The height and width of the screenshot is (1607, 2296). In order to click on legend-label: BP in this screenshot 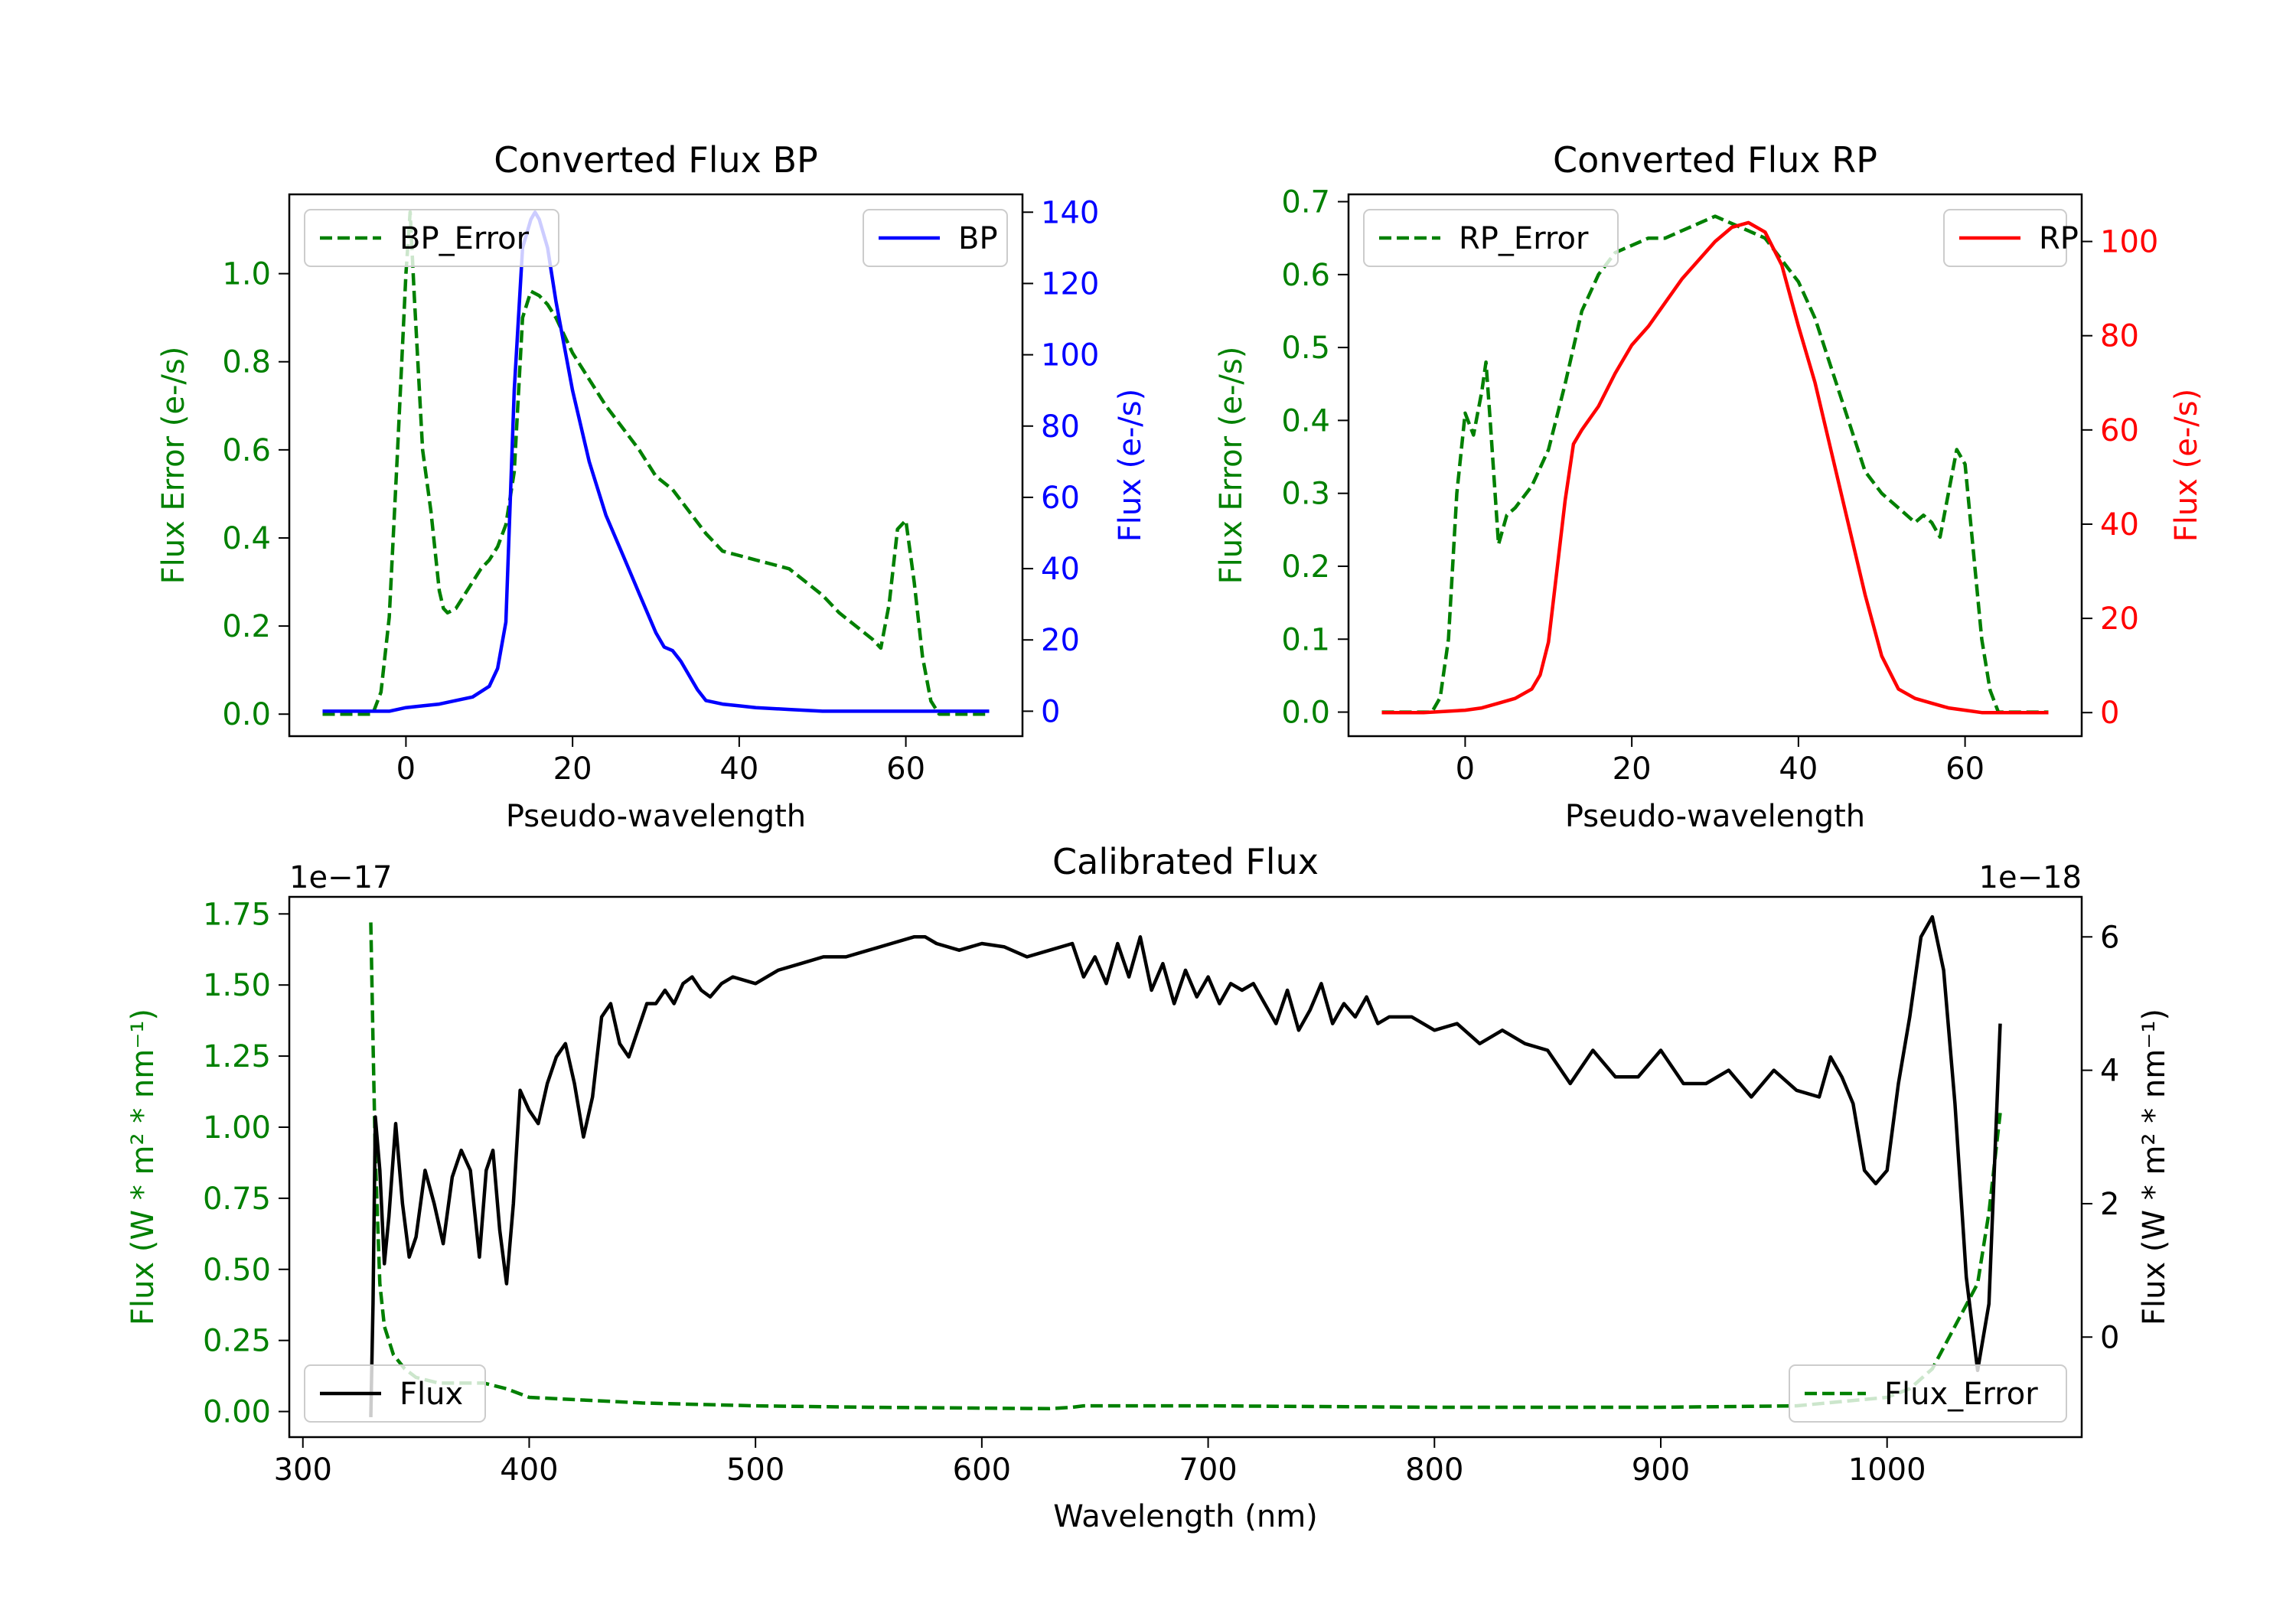, I will do `click(978, 239)`.